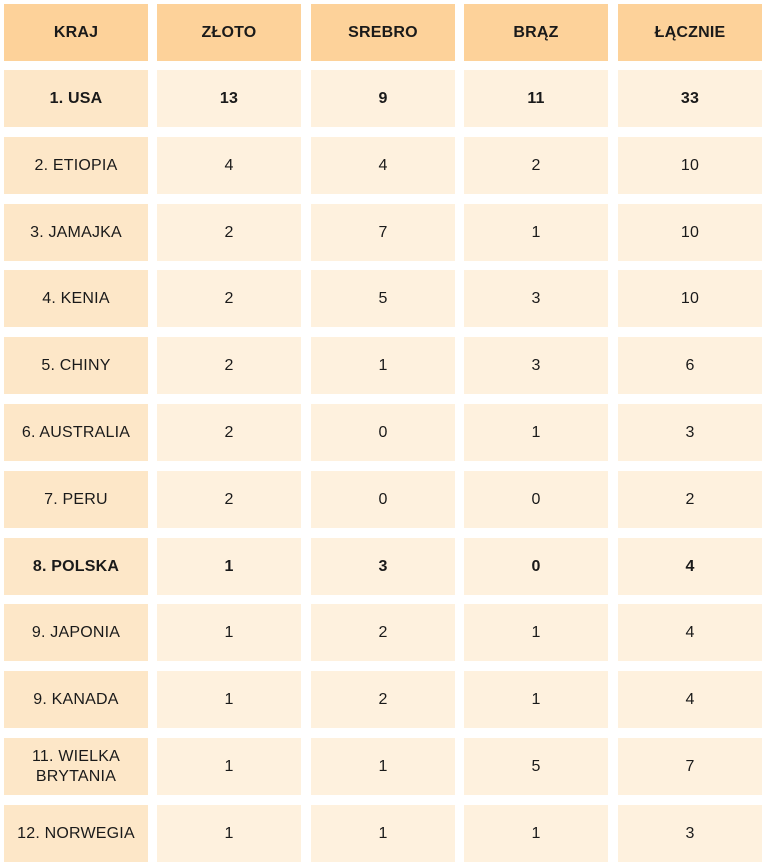 This screenshot has height=864, width=770. I want to click on table-row-country: 4. KENIA, so click(76, 298).